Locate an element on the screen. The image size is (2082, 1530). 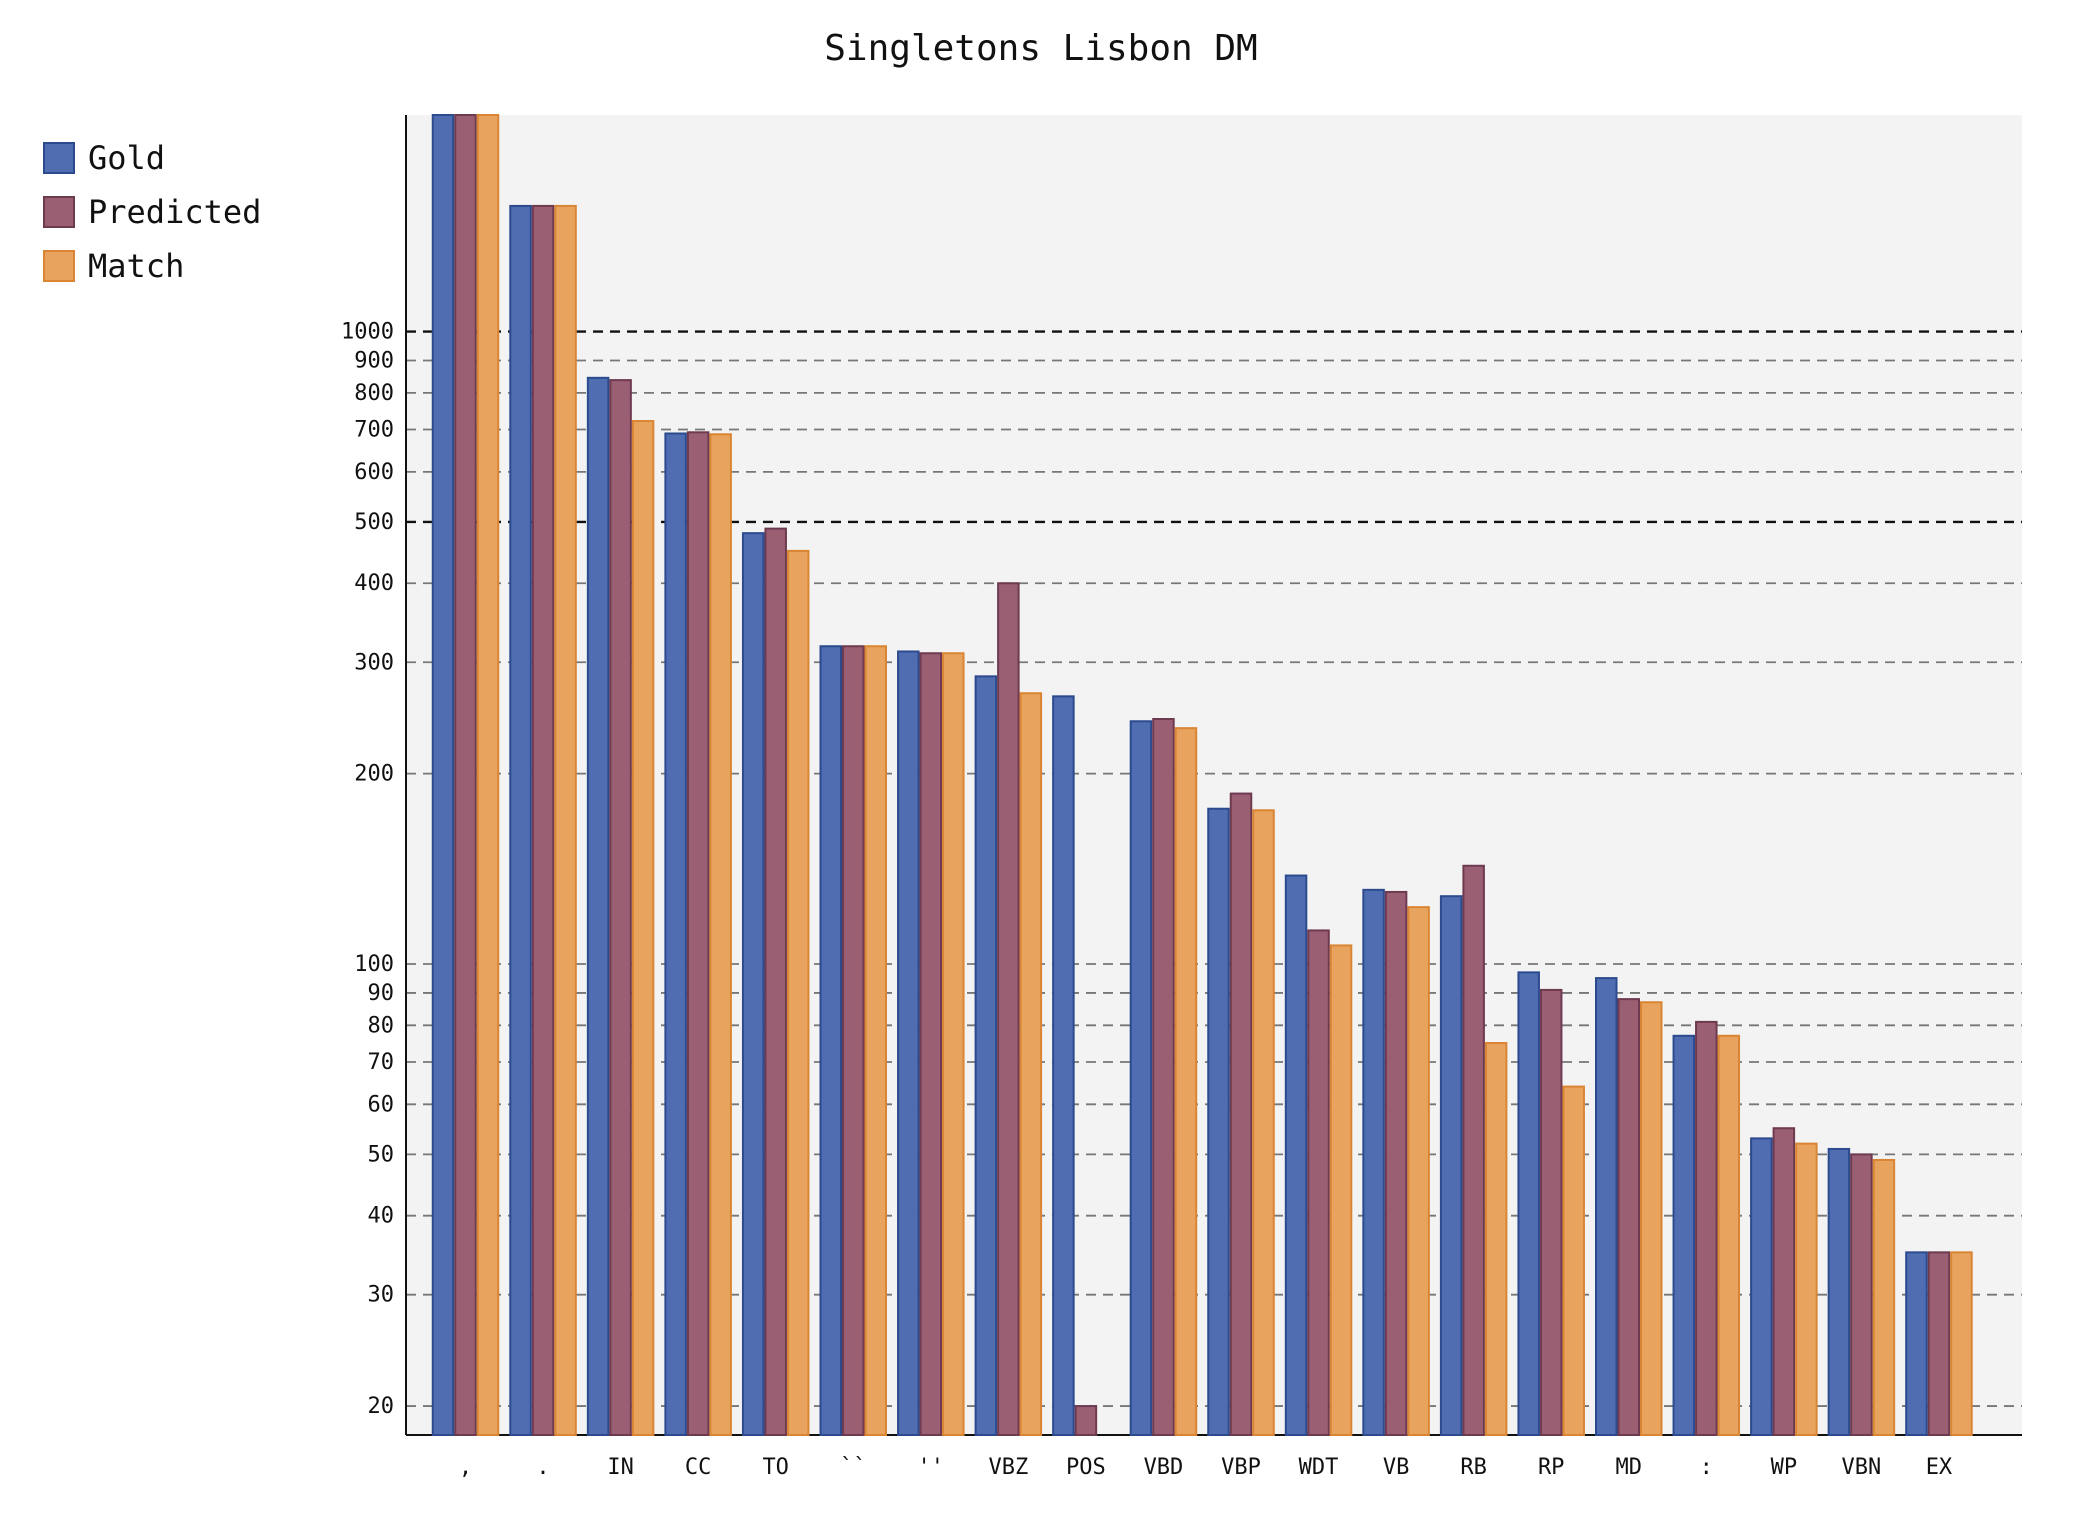
y-tick-label: 700 is located at coordinates (374, 430).